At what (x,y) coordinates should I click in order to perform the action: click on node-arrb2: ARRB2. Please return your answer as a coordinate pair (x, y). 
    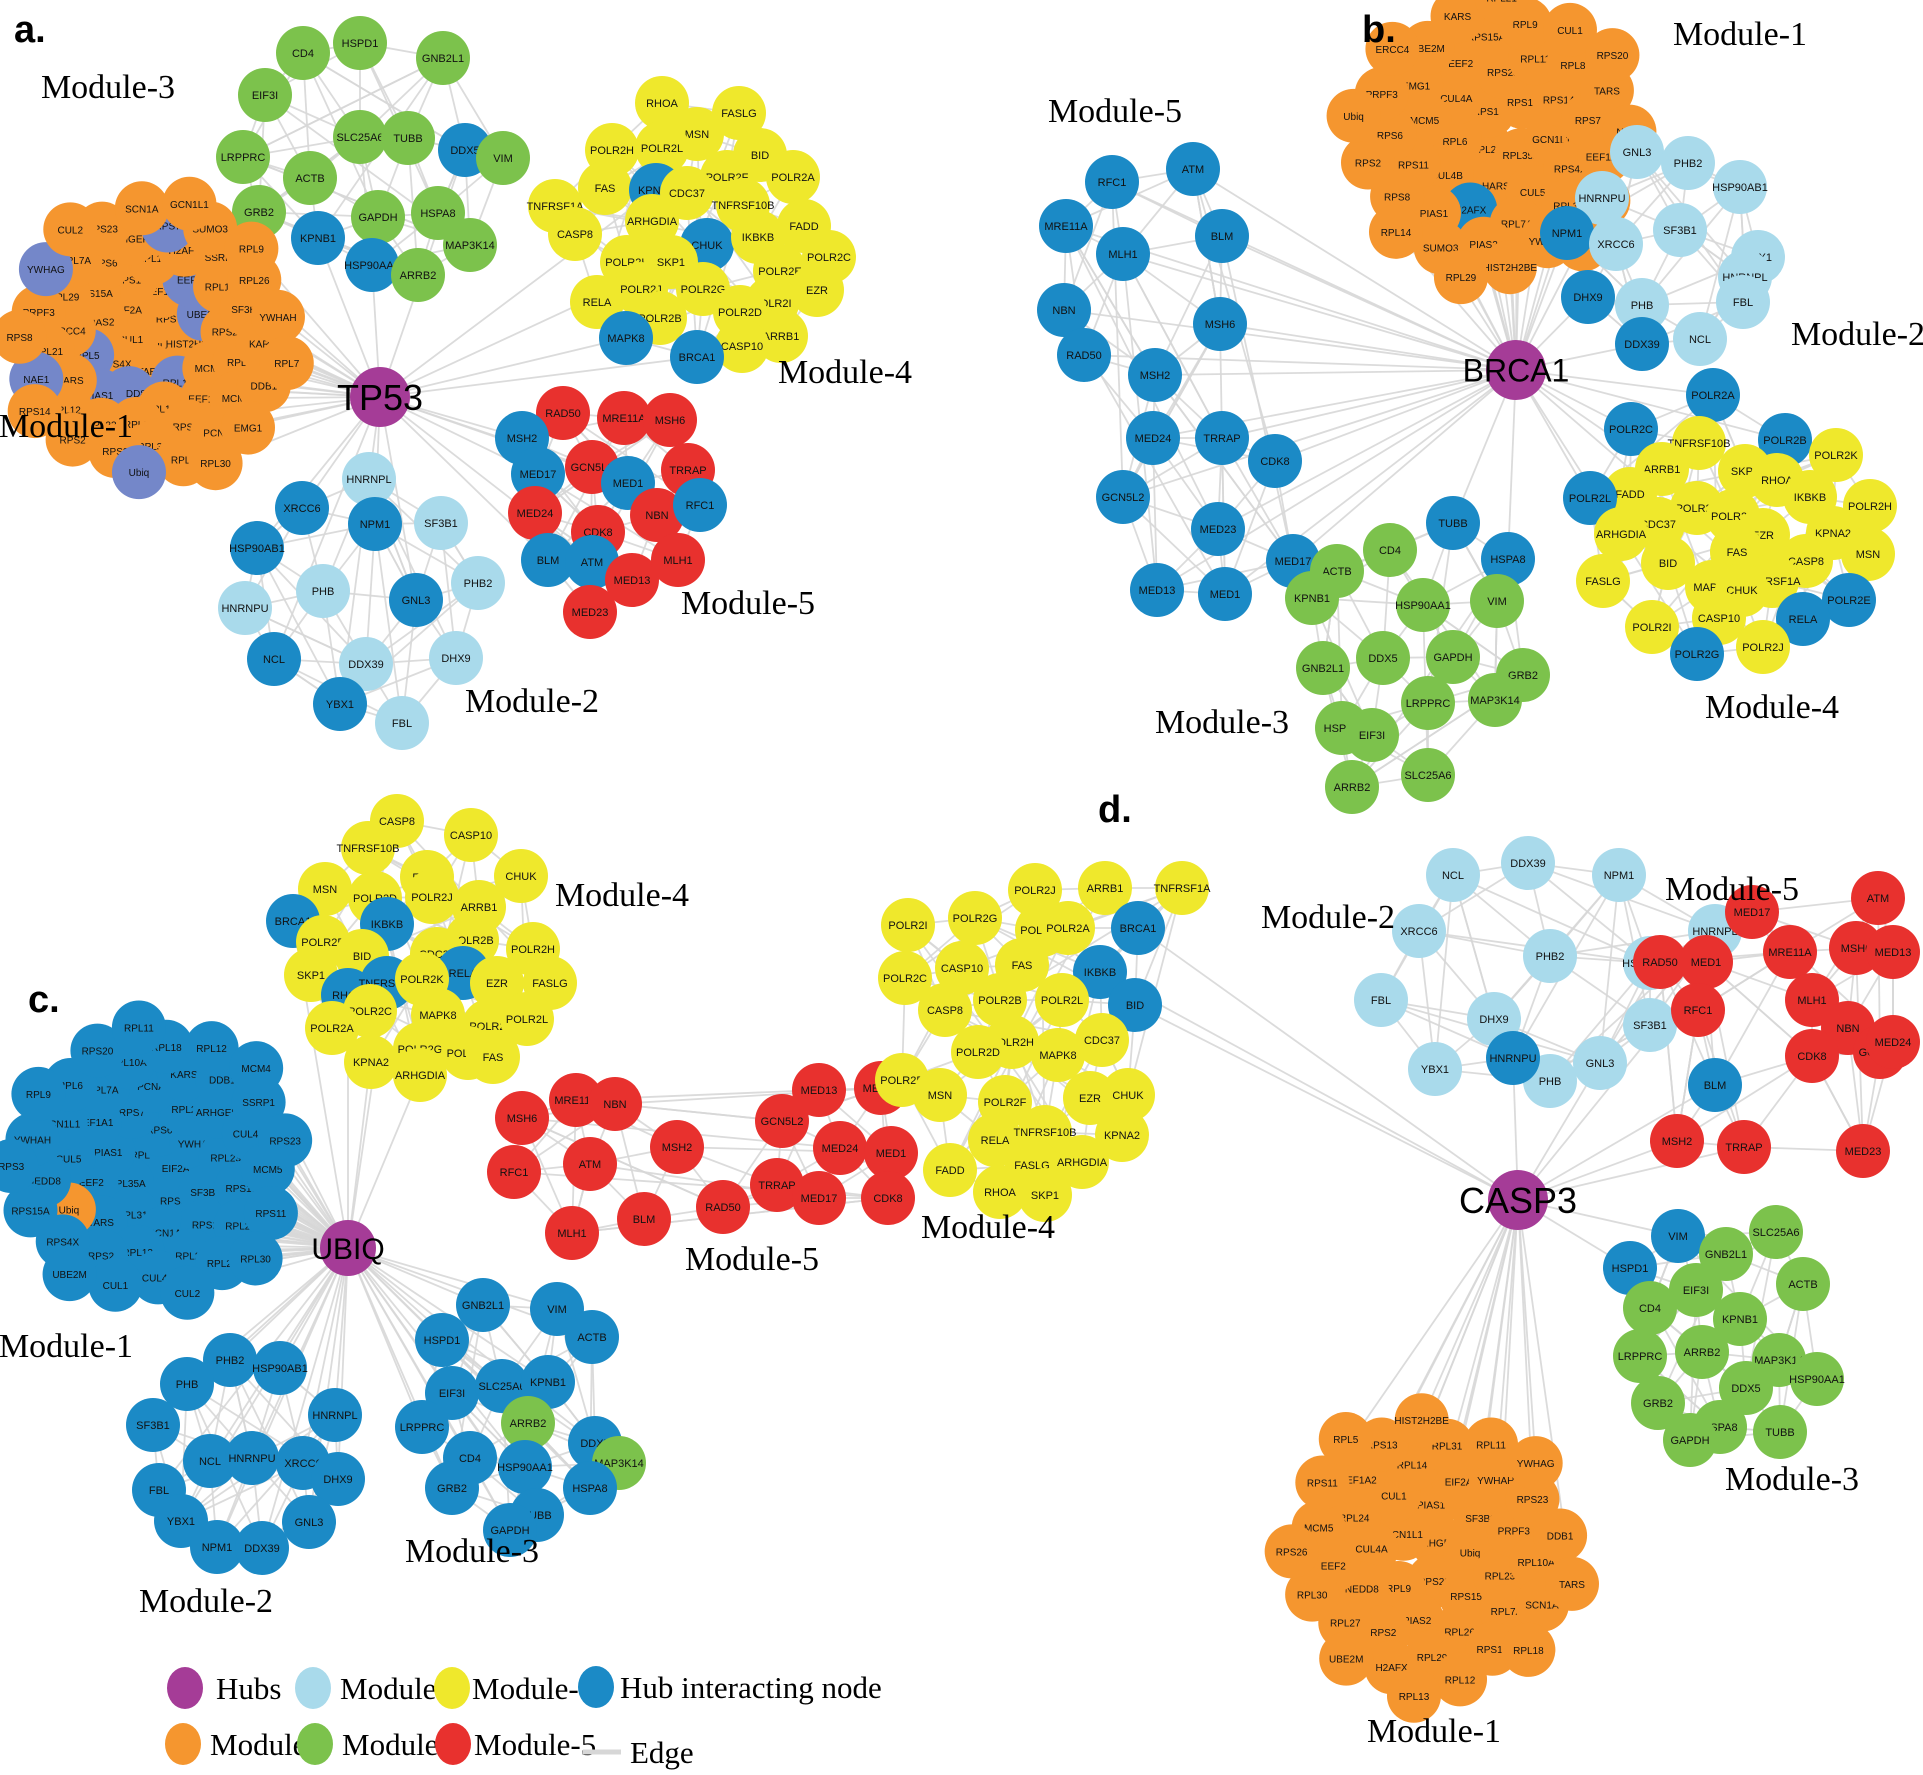
    Looking at the image, I should click on (1702, 1352).